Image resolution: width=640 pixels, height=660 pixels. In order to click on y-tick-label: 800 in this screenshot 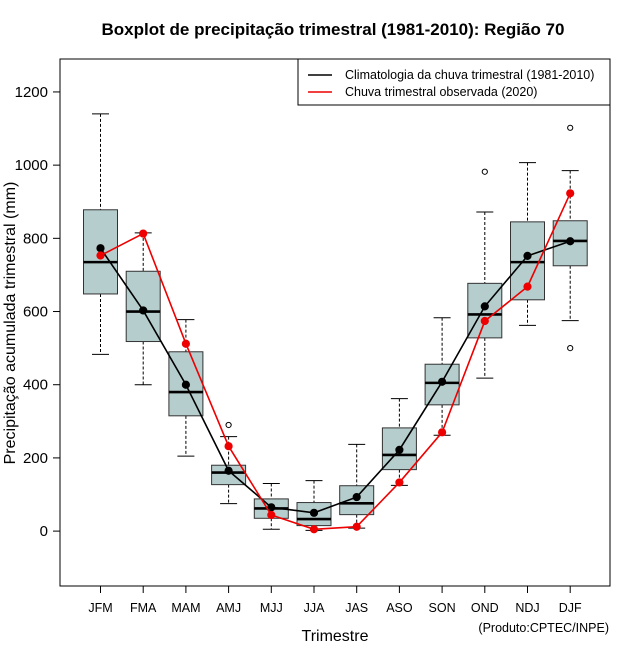, I will do `click(35, 238)`.